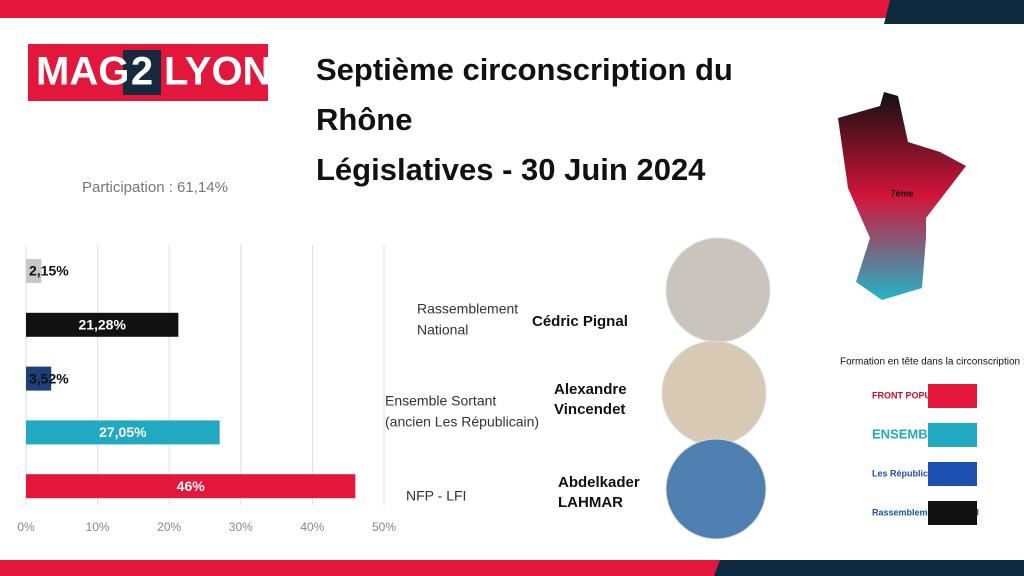 The height and width of the screenshot is (576, 1024). What do you see at coordinates (467, 309) in the screenshot?
I see `party-label: Rassemblement` at bounding box center [467, 309].